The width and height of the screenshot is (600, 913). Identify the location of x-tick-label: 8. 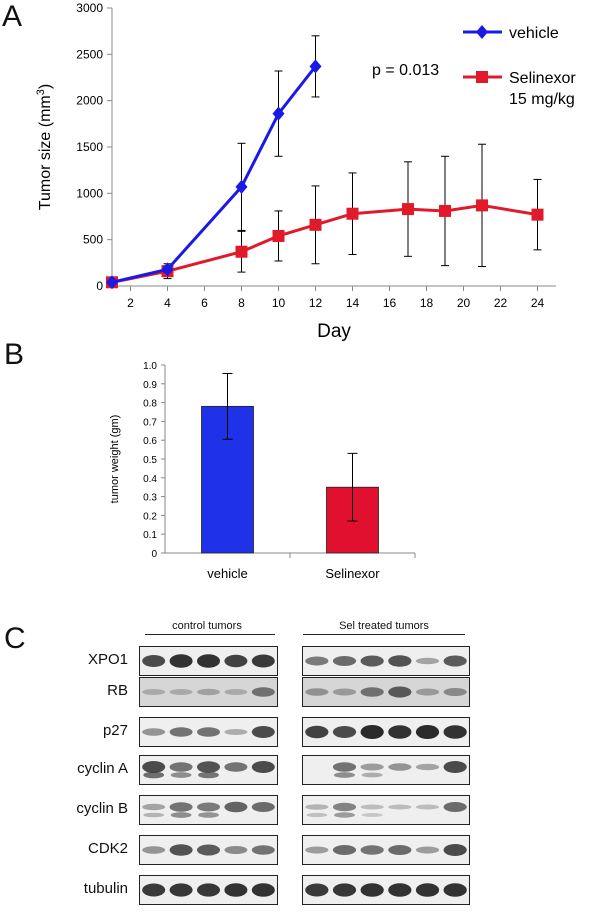
(241, 303).